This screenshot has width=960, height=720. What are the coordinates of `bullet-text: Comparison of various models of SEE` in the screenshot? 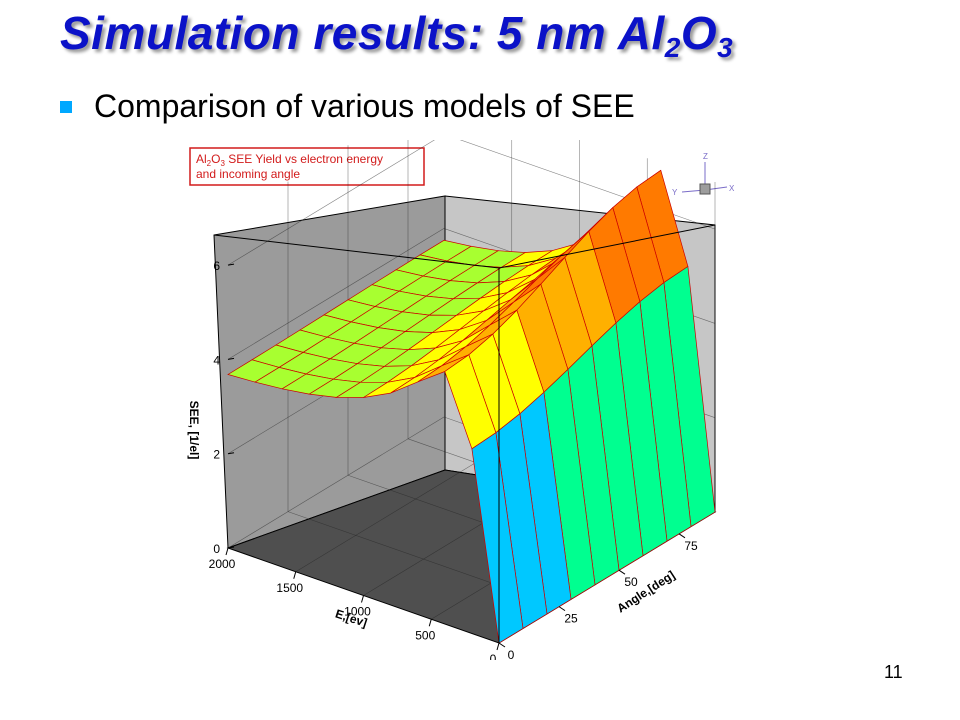 It's located at (364, 106).